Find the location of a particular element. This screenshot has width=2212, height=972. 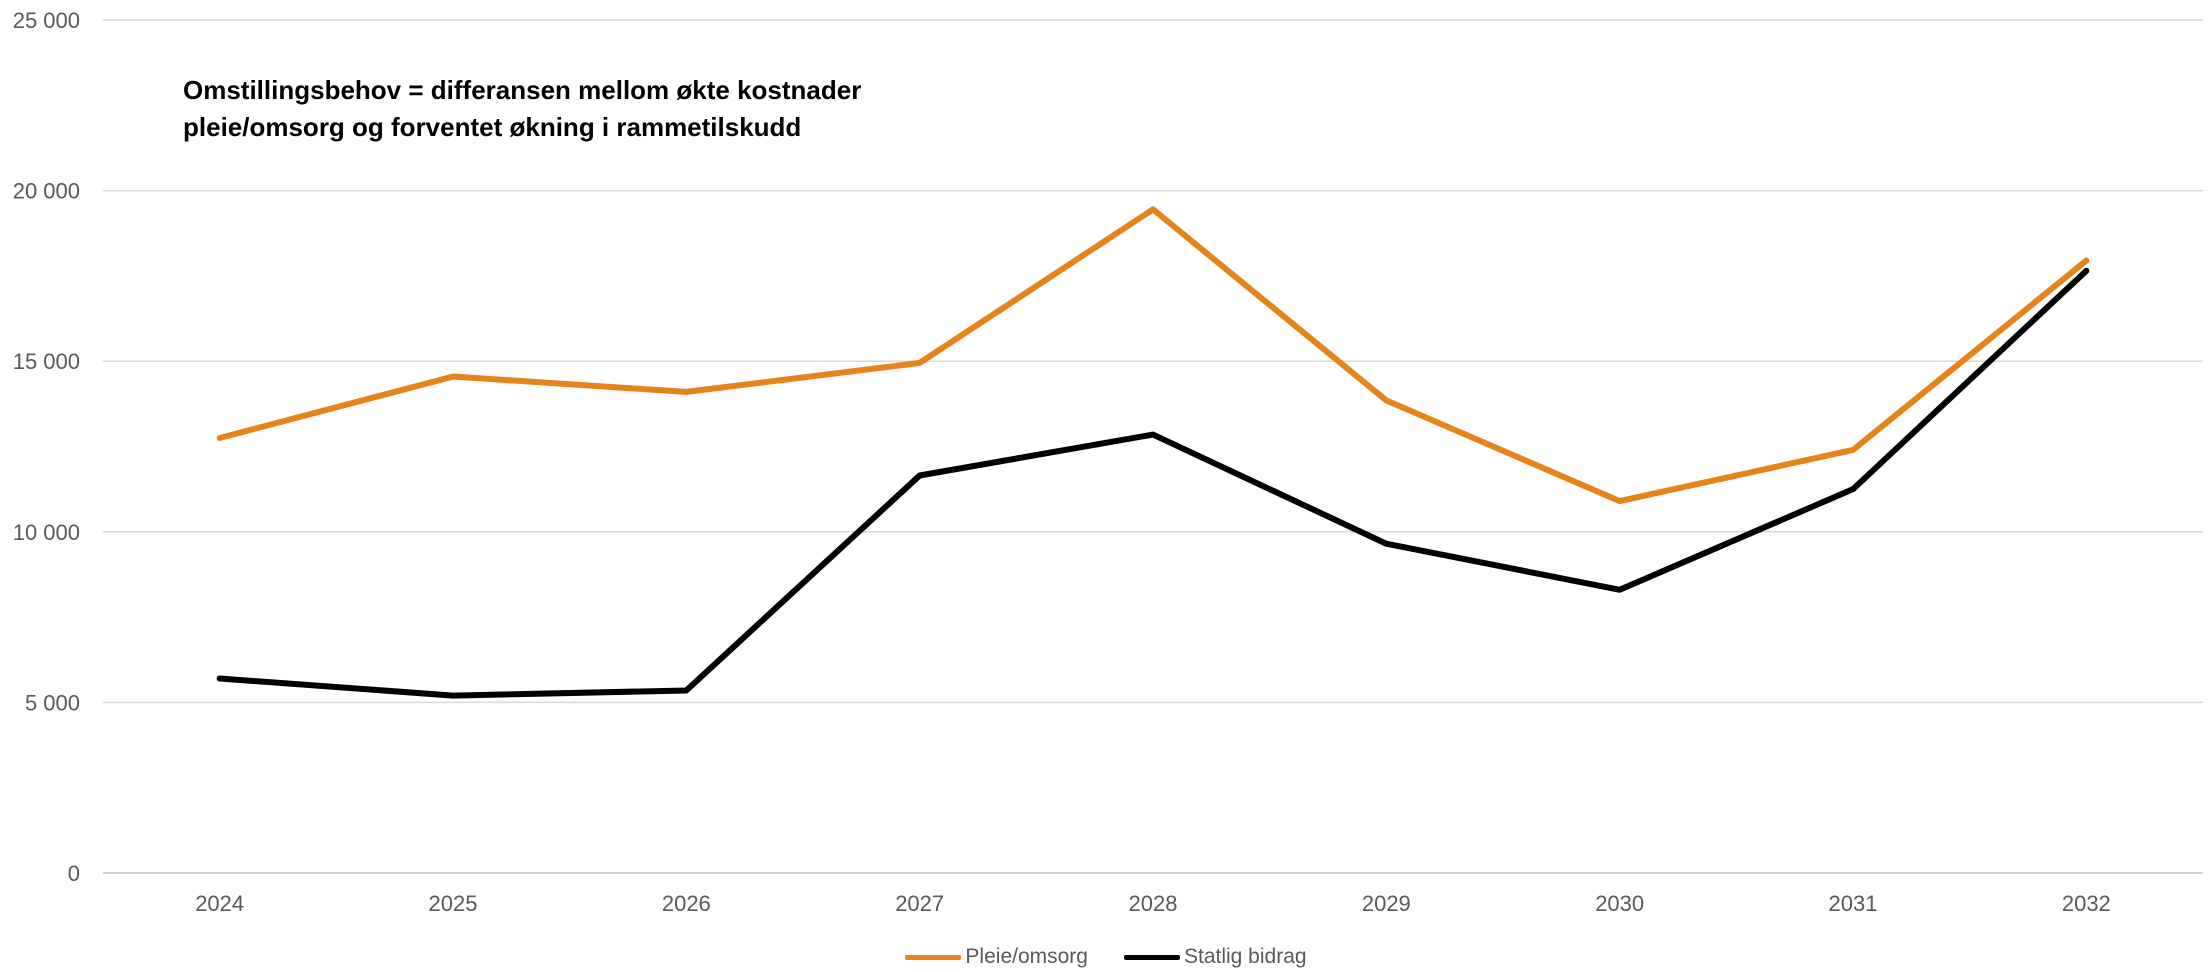

y-tick-label: 20 000 is located at coordinates (46, 191).